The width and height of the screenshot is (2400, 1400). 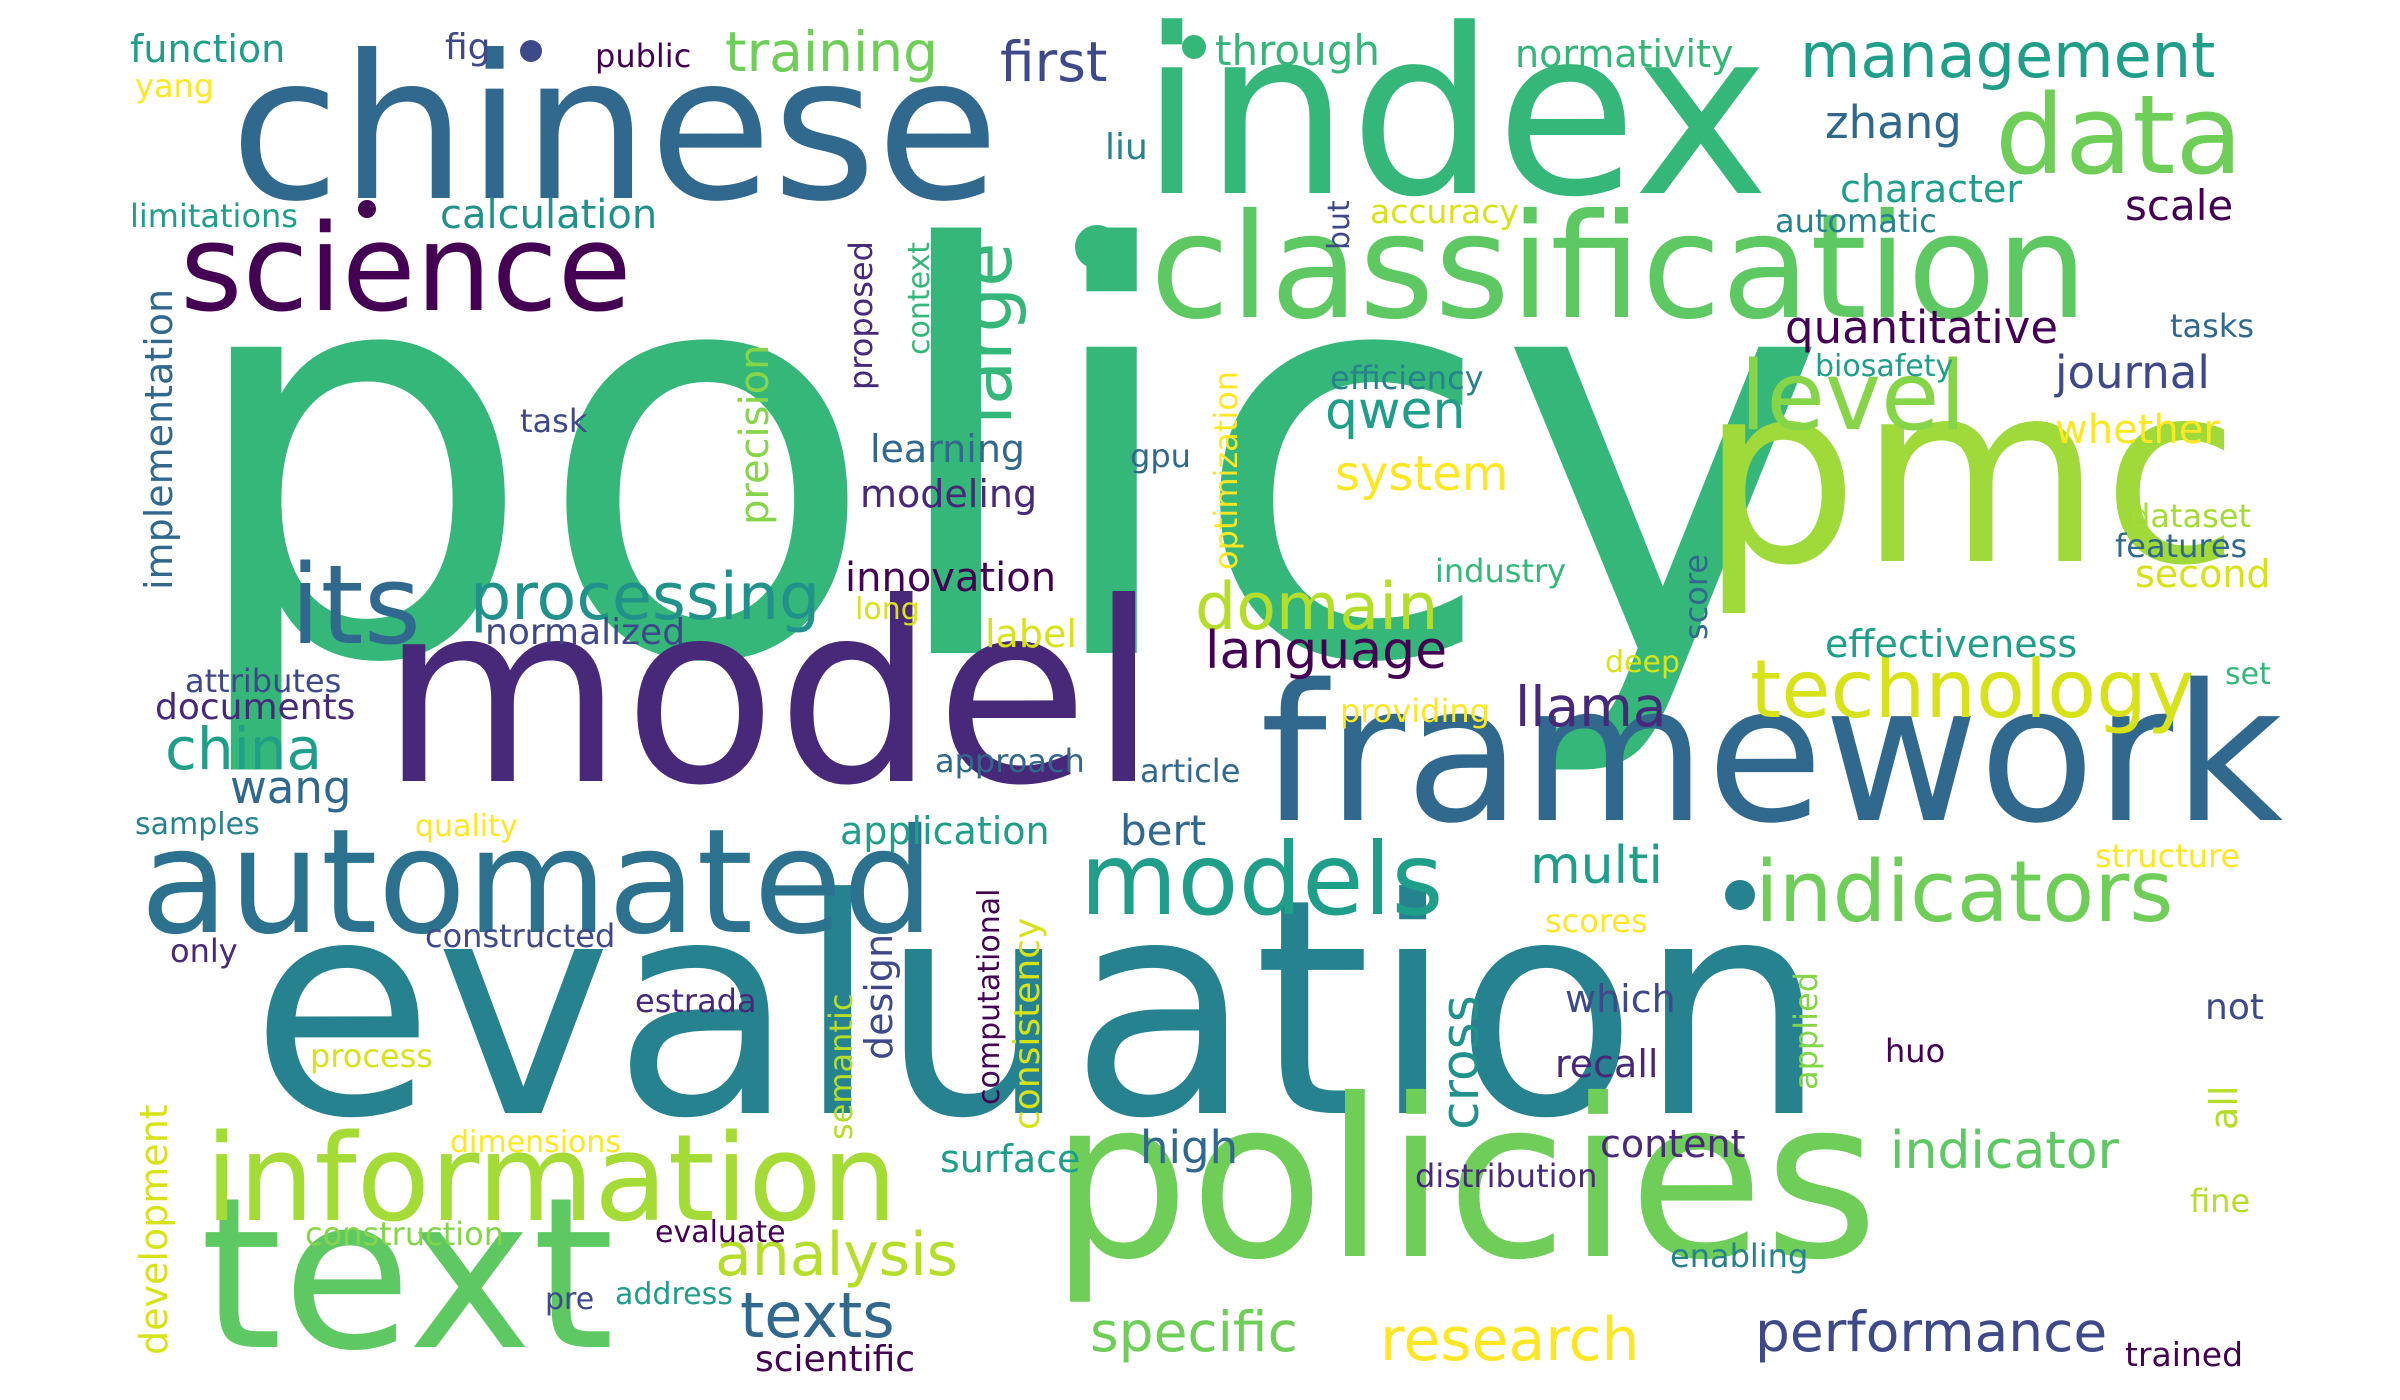 What do you see at coordinates (2234, 1007) in the screenshot?
I see `word-not: not` at bounding box center [2234, 1007].